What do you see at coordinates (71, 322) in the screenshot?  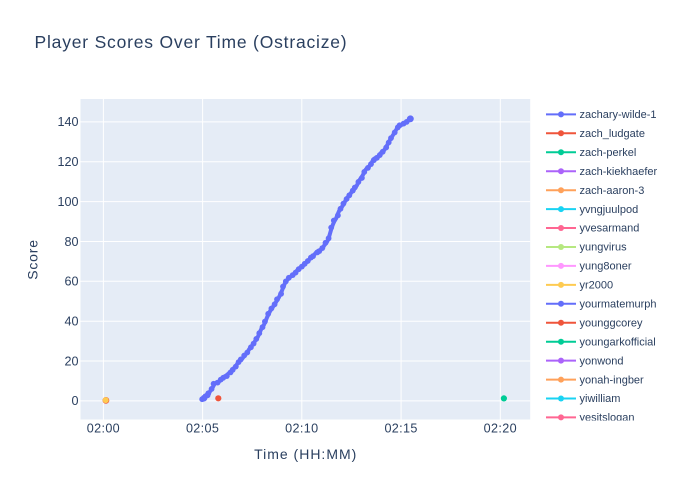 I see `svg-text: 40` at bounding box center [71, 322].